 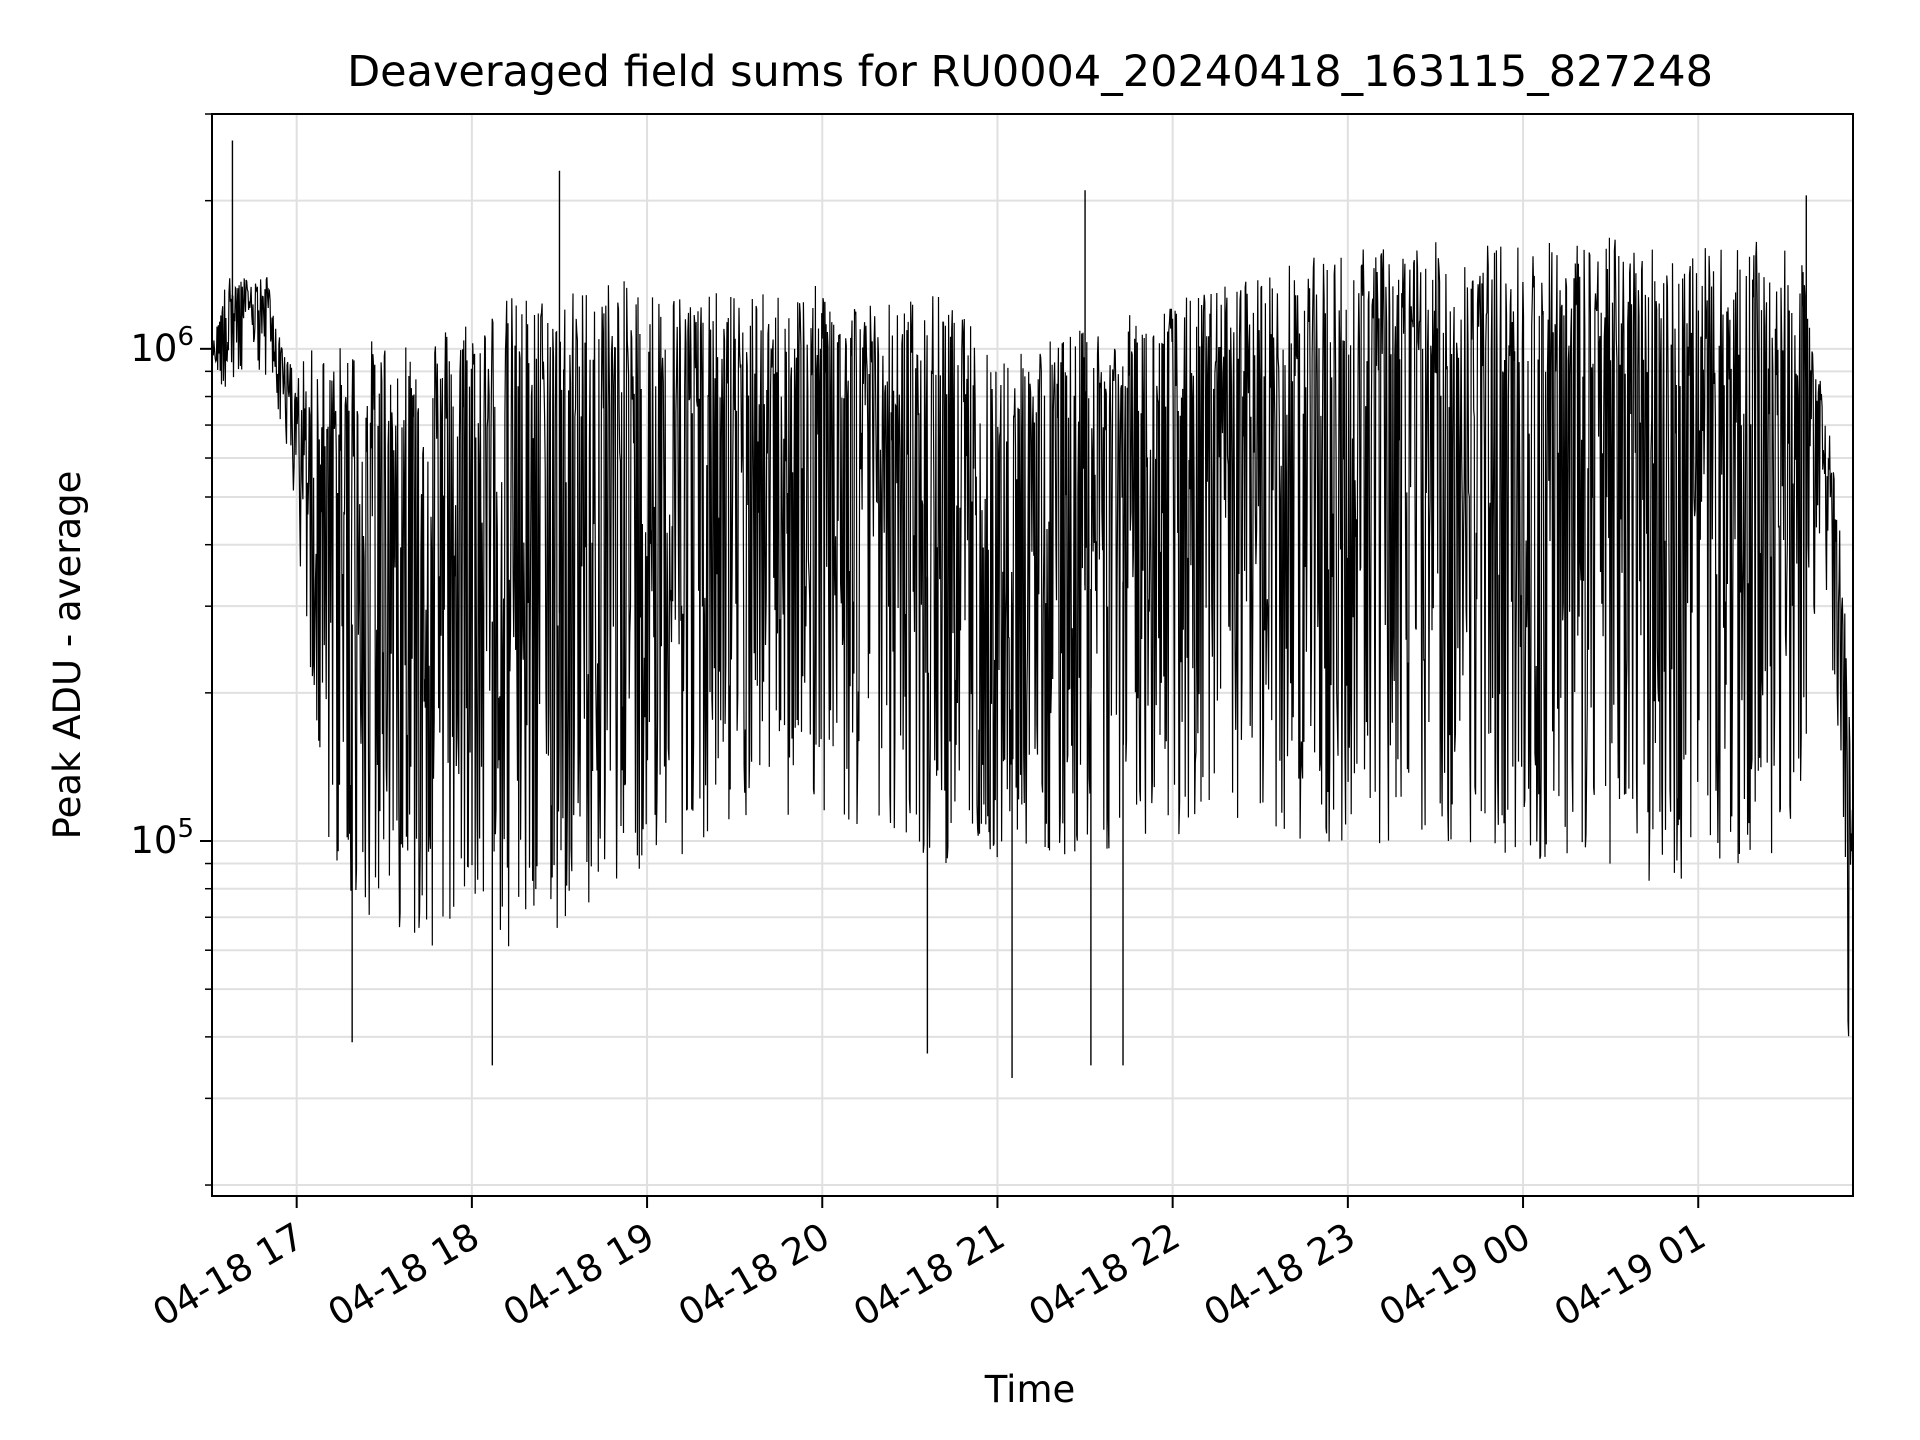 What do you see at coordinates (162, 346) in the screenshot?
I see `y-tick-label: 106` at bounding box center [162, 346].